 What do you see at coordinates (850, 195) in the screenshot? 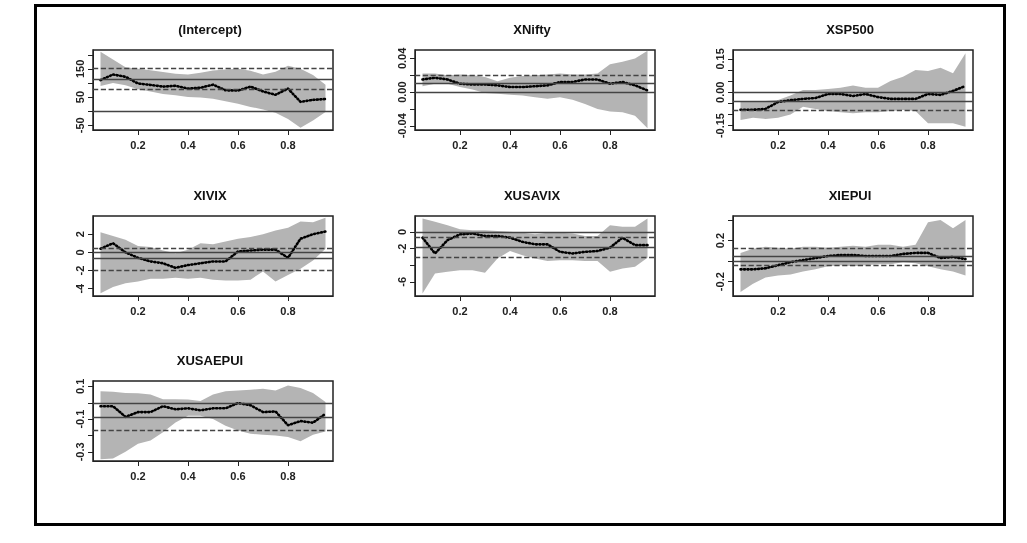
I see `chart-title: XIEPUI` at bounding box center [850, 195].